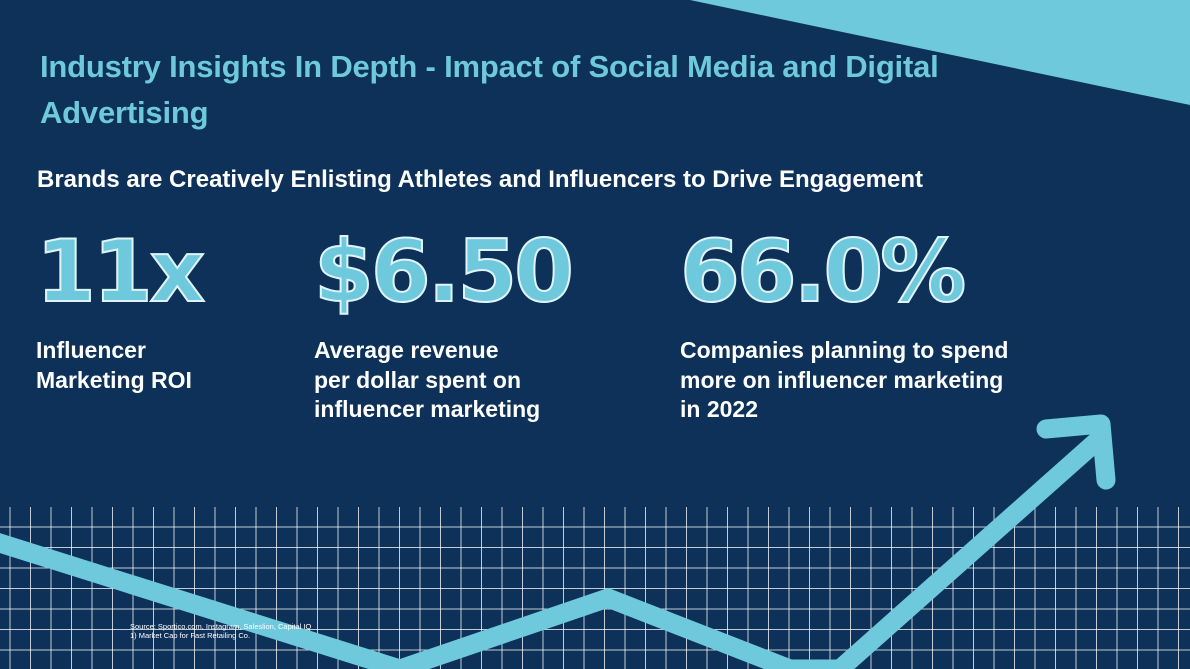  Describe the element at coordinates (719, 409) in the screenshot. I see `stat-label-line: in 2022` at that location.